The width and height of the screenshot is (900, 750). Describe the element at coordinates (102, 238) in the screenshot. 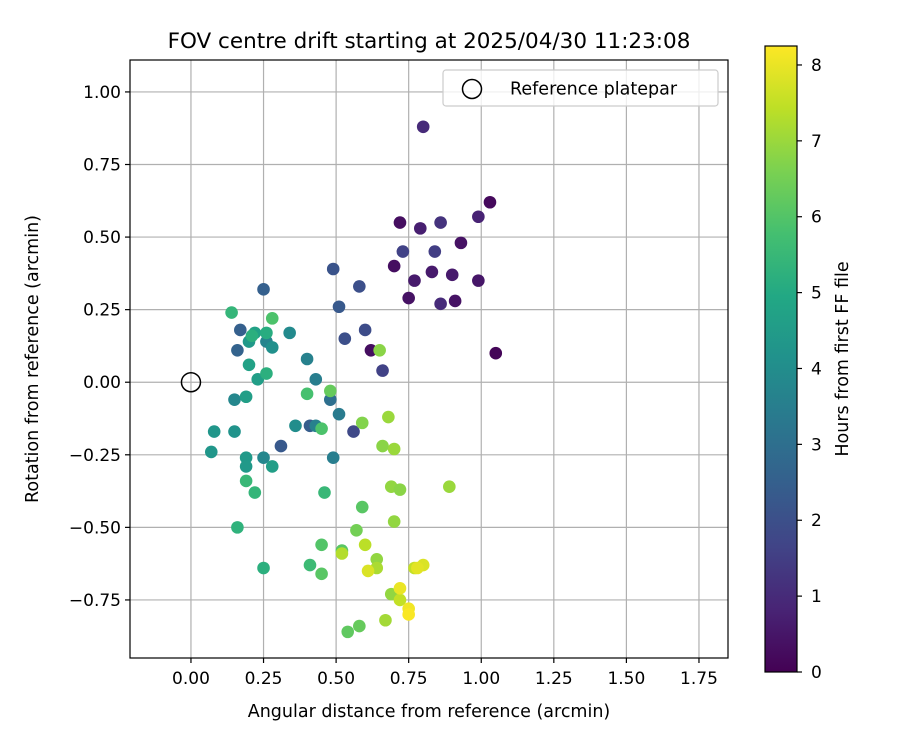

I see `y-tick-label: 0.50` at that location.